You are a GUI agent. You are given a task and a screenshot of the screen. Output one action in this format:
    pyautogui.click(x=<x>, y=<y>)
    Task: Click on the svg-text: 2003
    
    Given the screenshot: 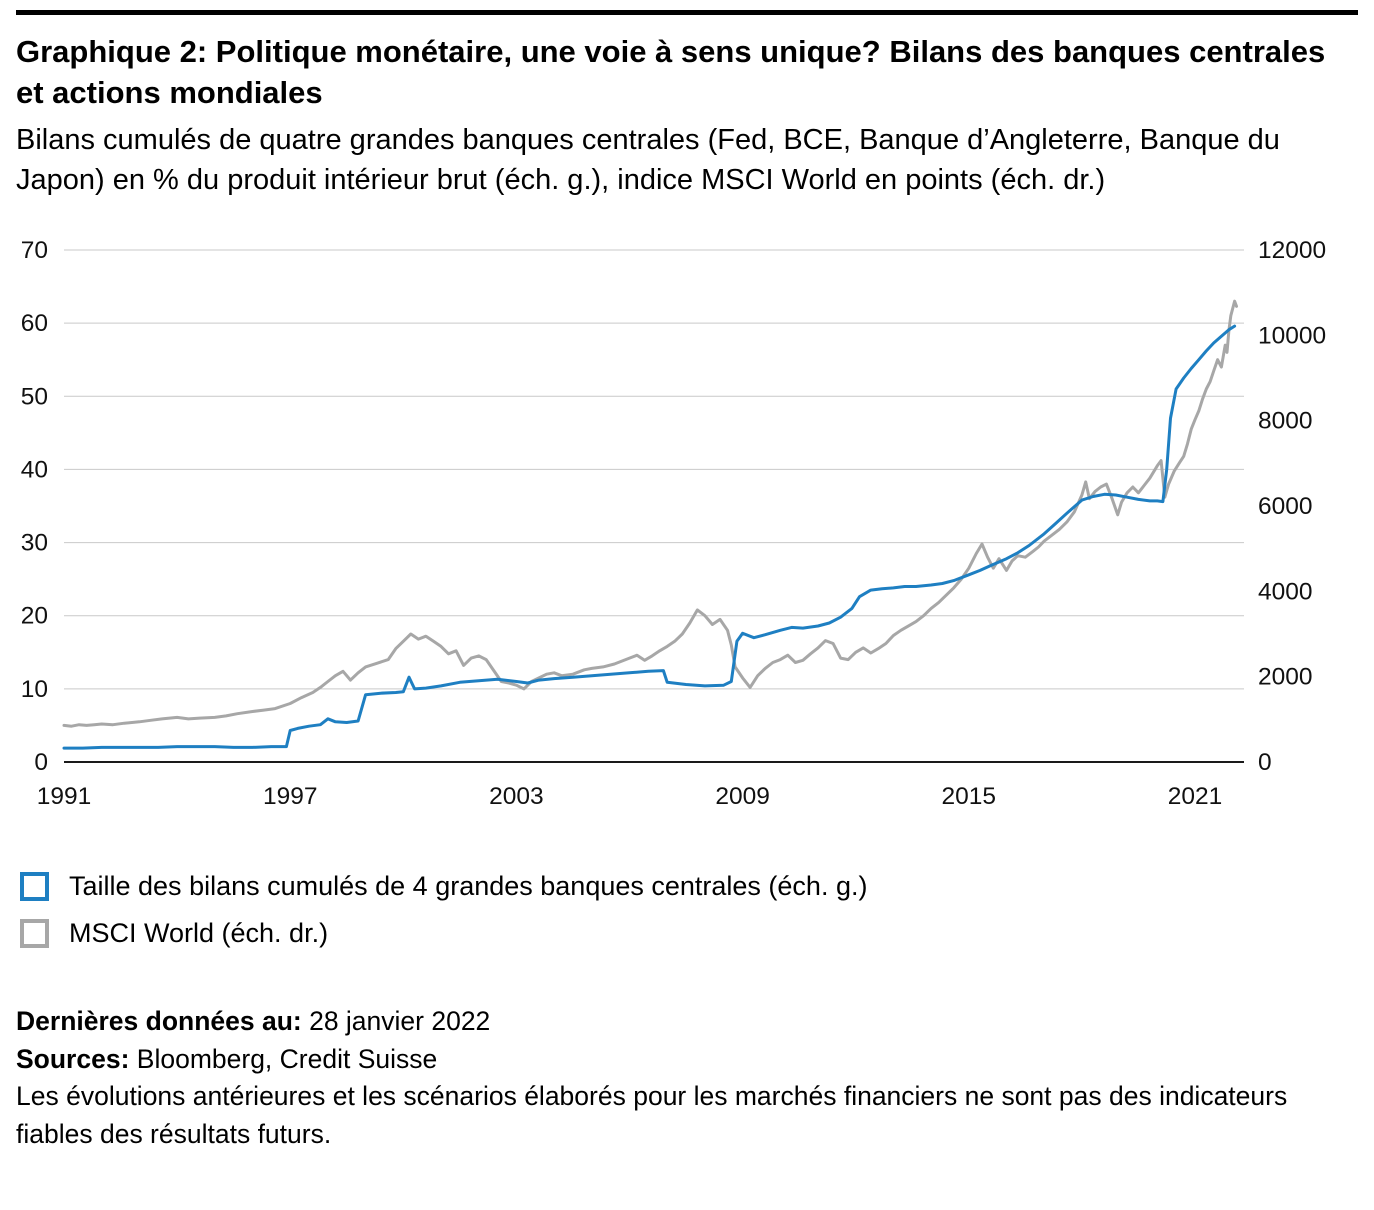 What is the action you would take?
    pyautogui.click(x=516, y=796)
    